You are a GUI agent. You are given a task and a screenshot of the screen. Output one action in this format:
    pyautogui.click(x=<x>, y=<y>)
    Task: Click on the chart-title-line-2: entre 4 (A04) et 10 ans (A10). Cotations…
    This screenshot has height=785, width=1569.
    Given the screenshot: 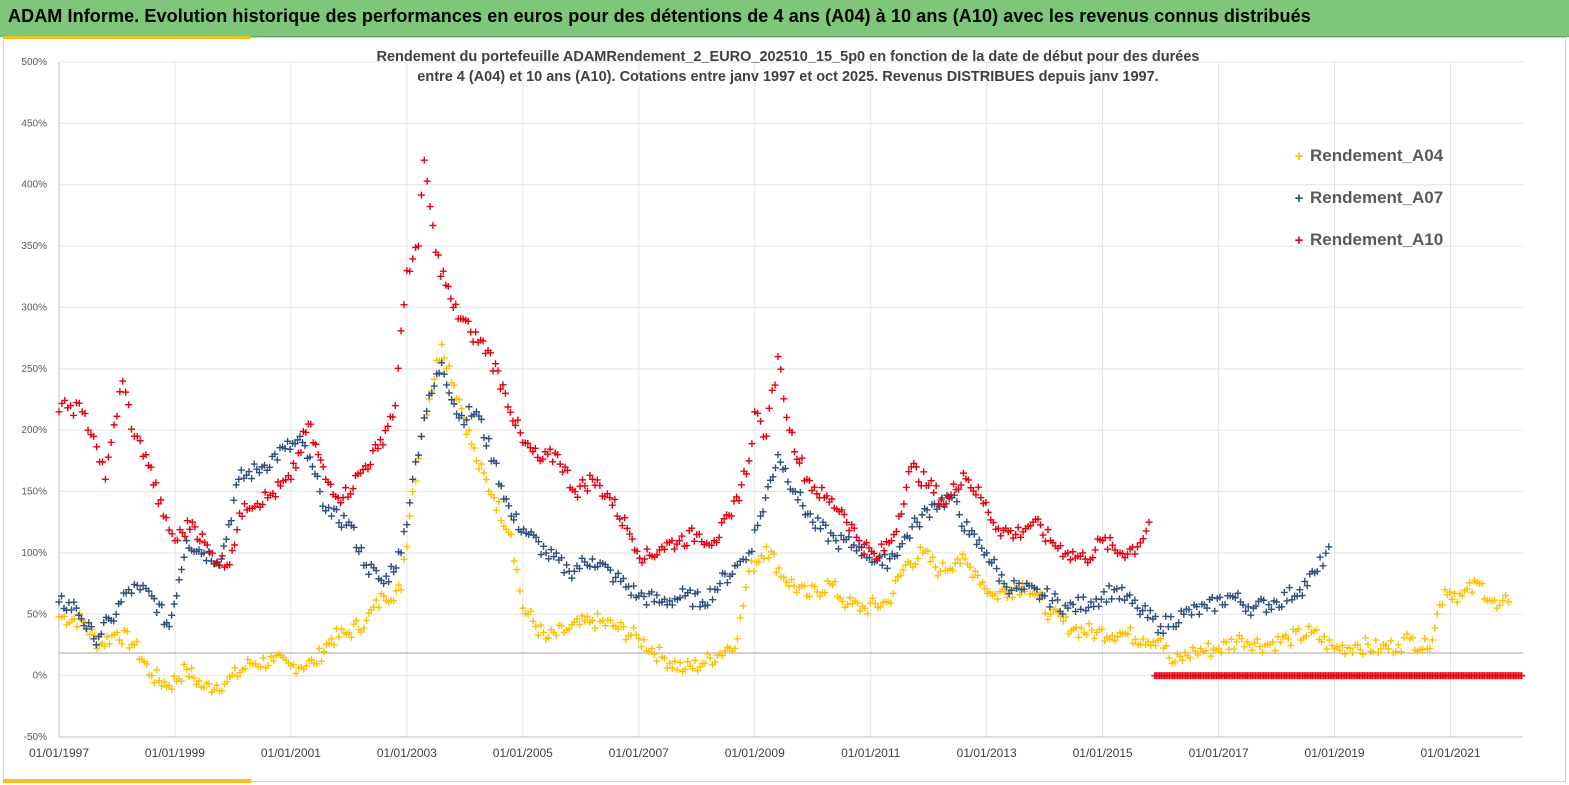 What is the action you would take?
    pyautogui.click(x=788, y=77)
    